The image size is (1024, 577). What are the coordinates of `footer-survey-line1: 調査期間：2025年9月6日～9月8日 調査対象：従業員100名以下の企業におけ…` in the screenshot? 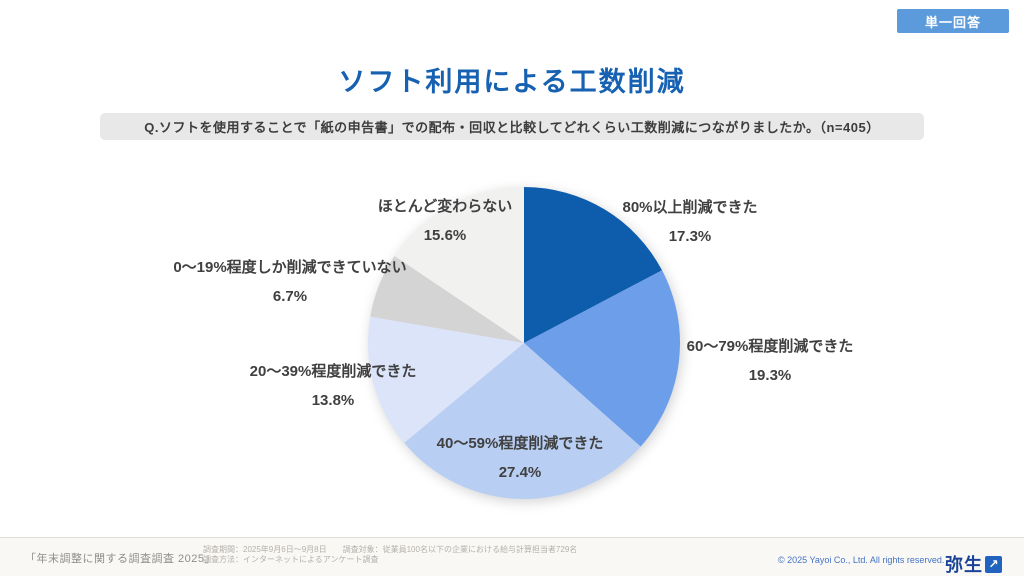 It's located at (390, 549).